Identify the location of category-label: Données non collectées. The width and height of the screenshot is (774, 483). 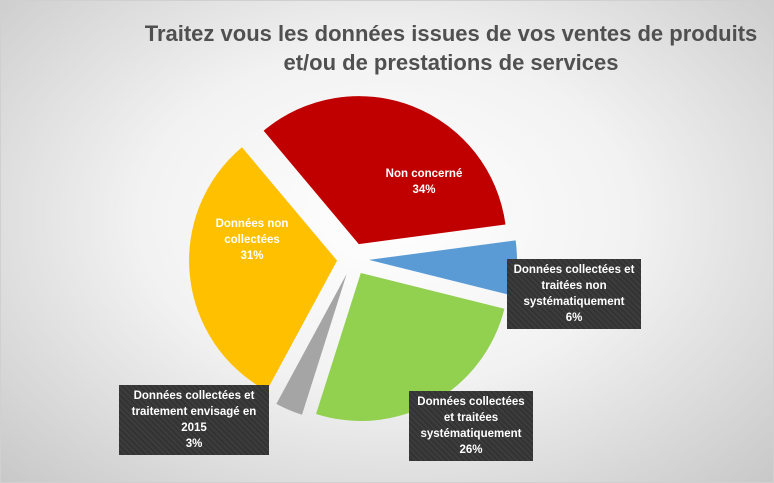
(252, 232).